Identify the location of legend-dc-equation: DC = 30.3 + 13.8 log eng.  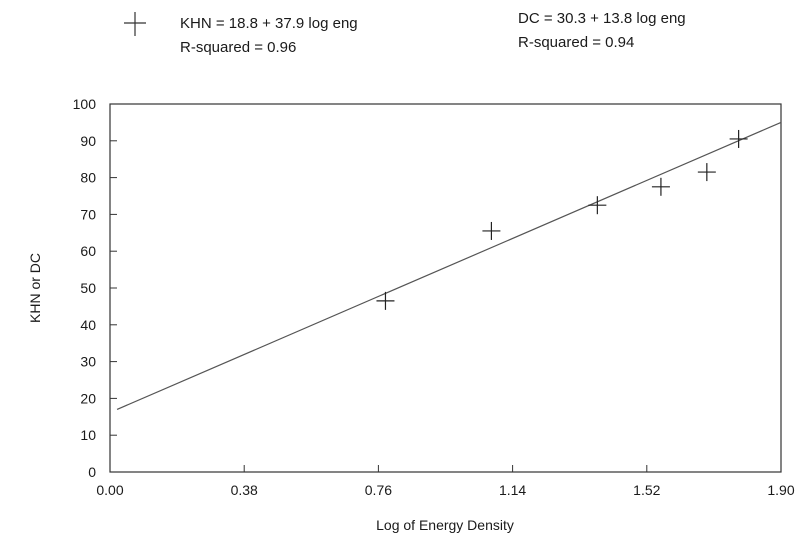
(602, 18).